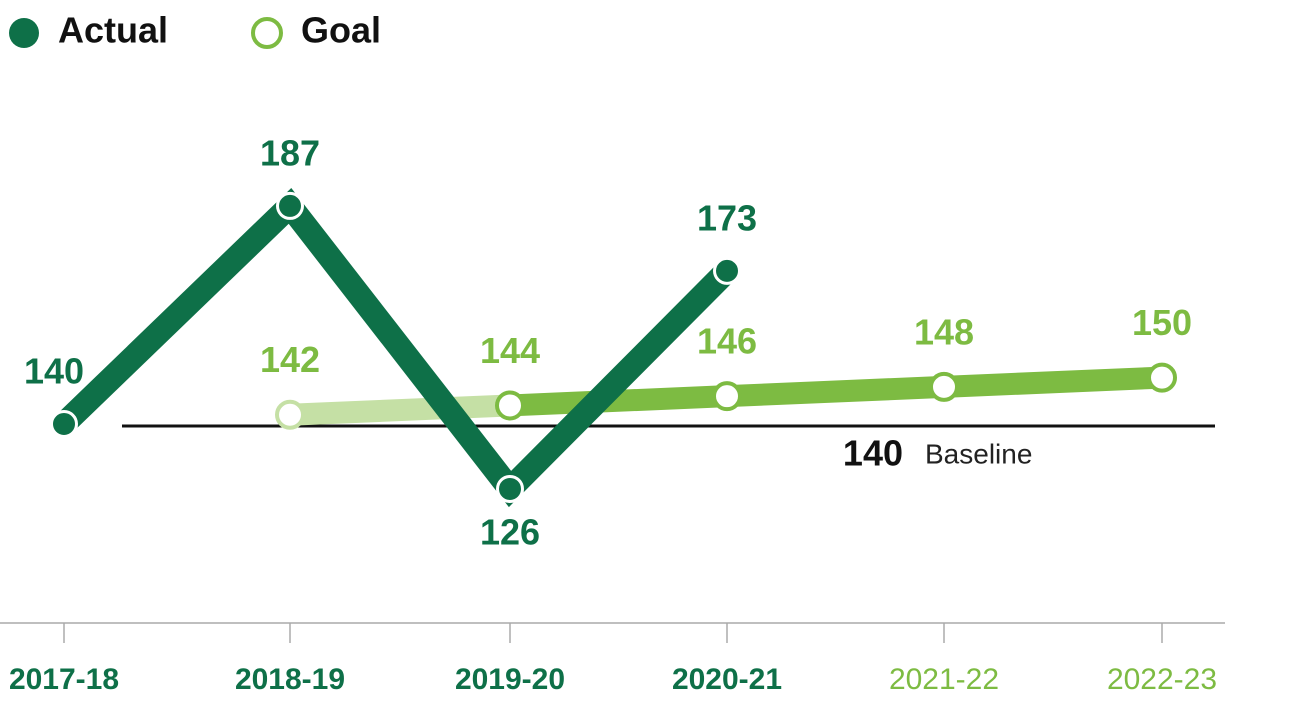 Image resolution: width=1311 pixels, height=702 pixels. What do you see at coordinates (113, 30) in the screenshot?
I see `legend-label: Actual` at bounding box center [113, 30].